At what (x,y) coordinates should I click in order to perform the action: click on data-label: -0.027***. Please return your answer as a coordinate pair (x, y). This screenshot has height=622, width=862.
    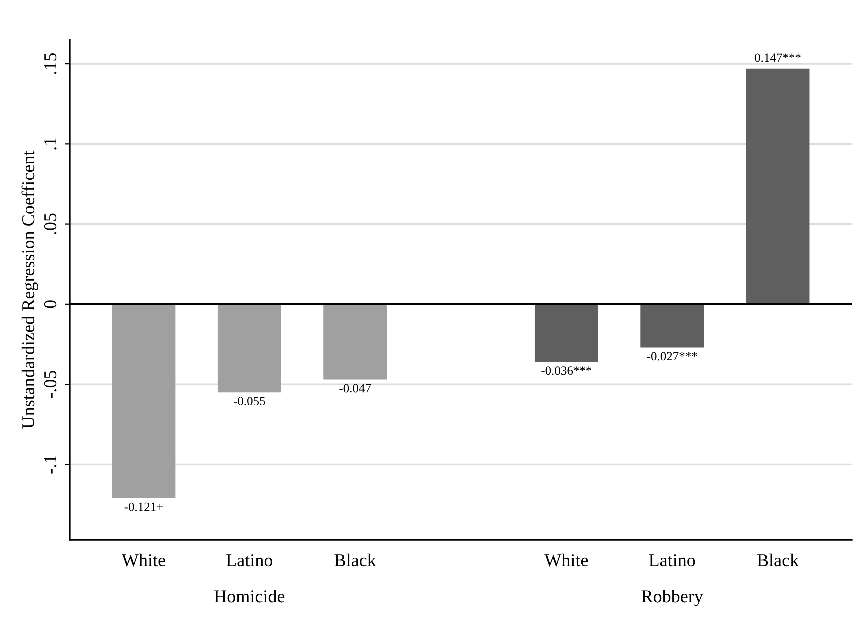
    Looking at the image, I should click on (672, 356).